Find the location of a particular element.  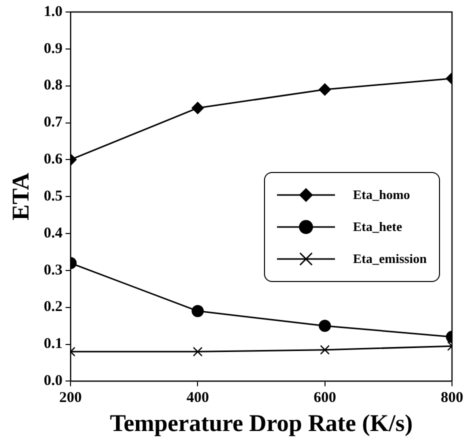

legend-label: Eta_hete is located at coordinates (377, 226).